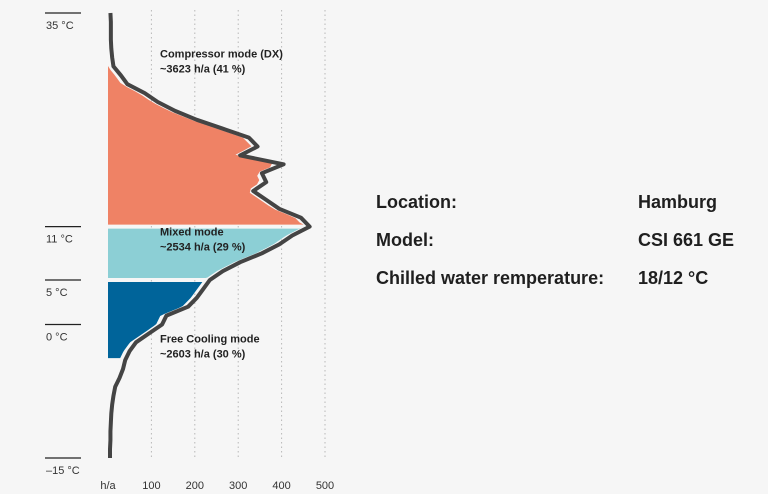  I want to click on annotation-value-2: ~2603 h/a (30 %), so click(203, 354).